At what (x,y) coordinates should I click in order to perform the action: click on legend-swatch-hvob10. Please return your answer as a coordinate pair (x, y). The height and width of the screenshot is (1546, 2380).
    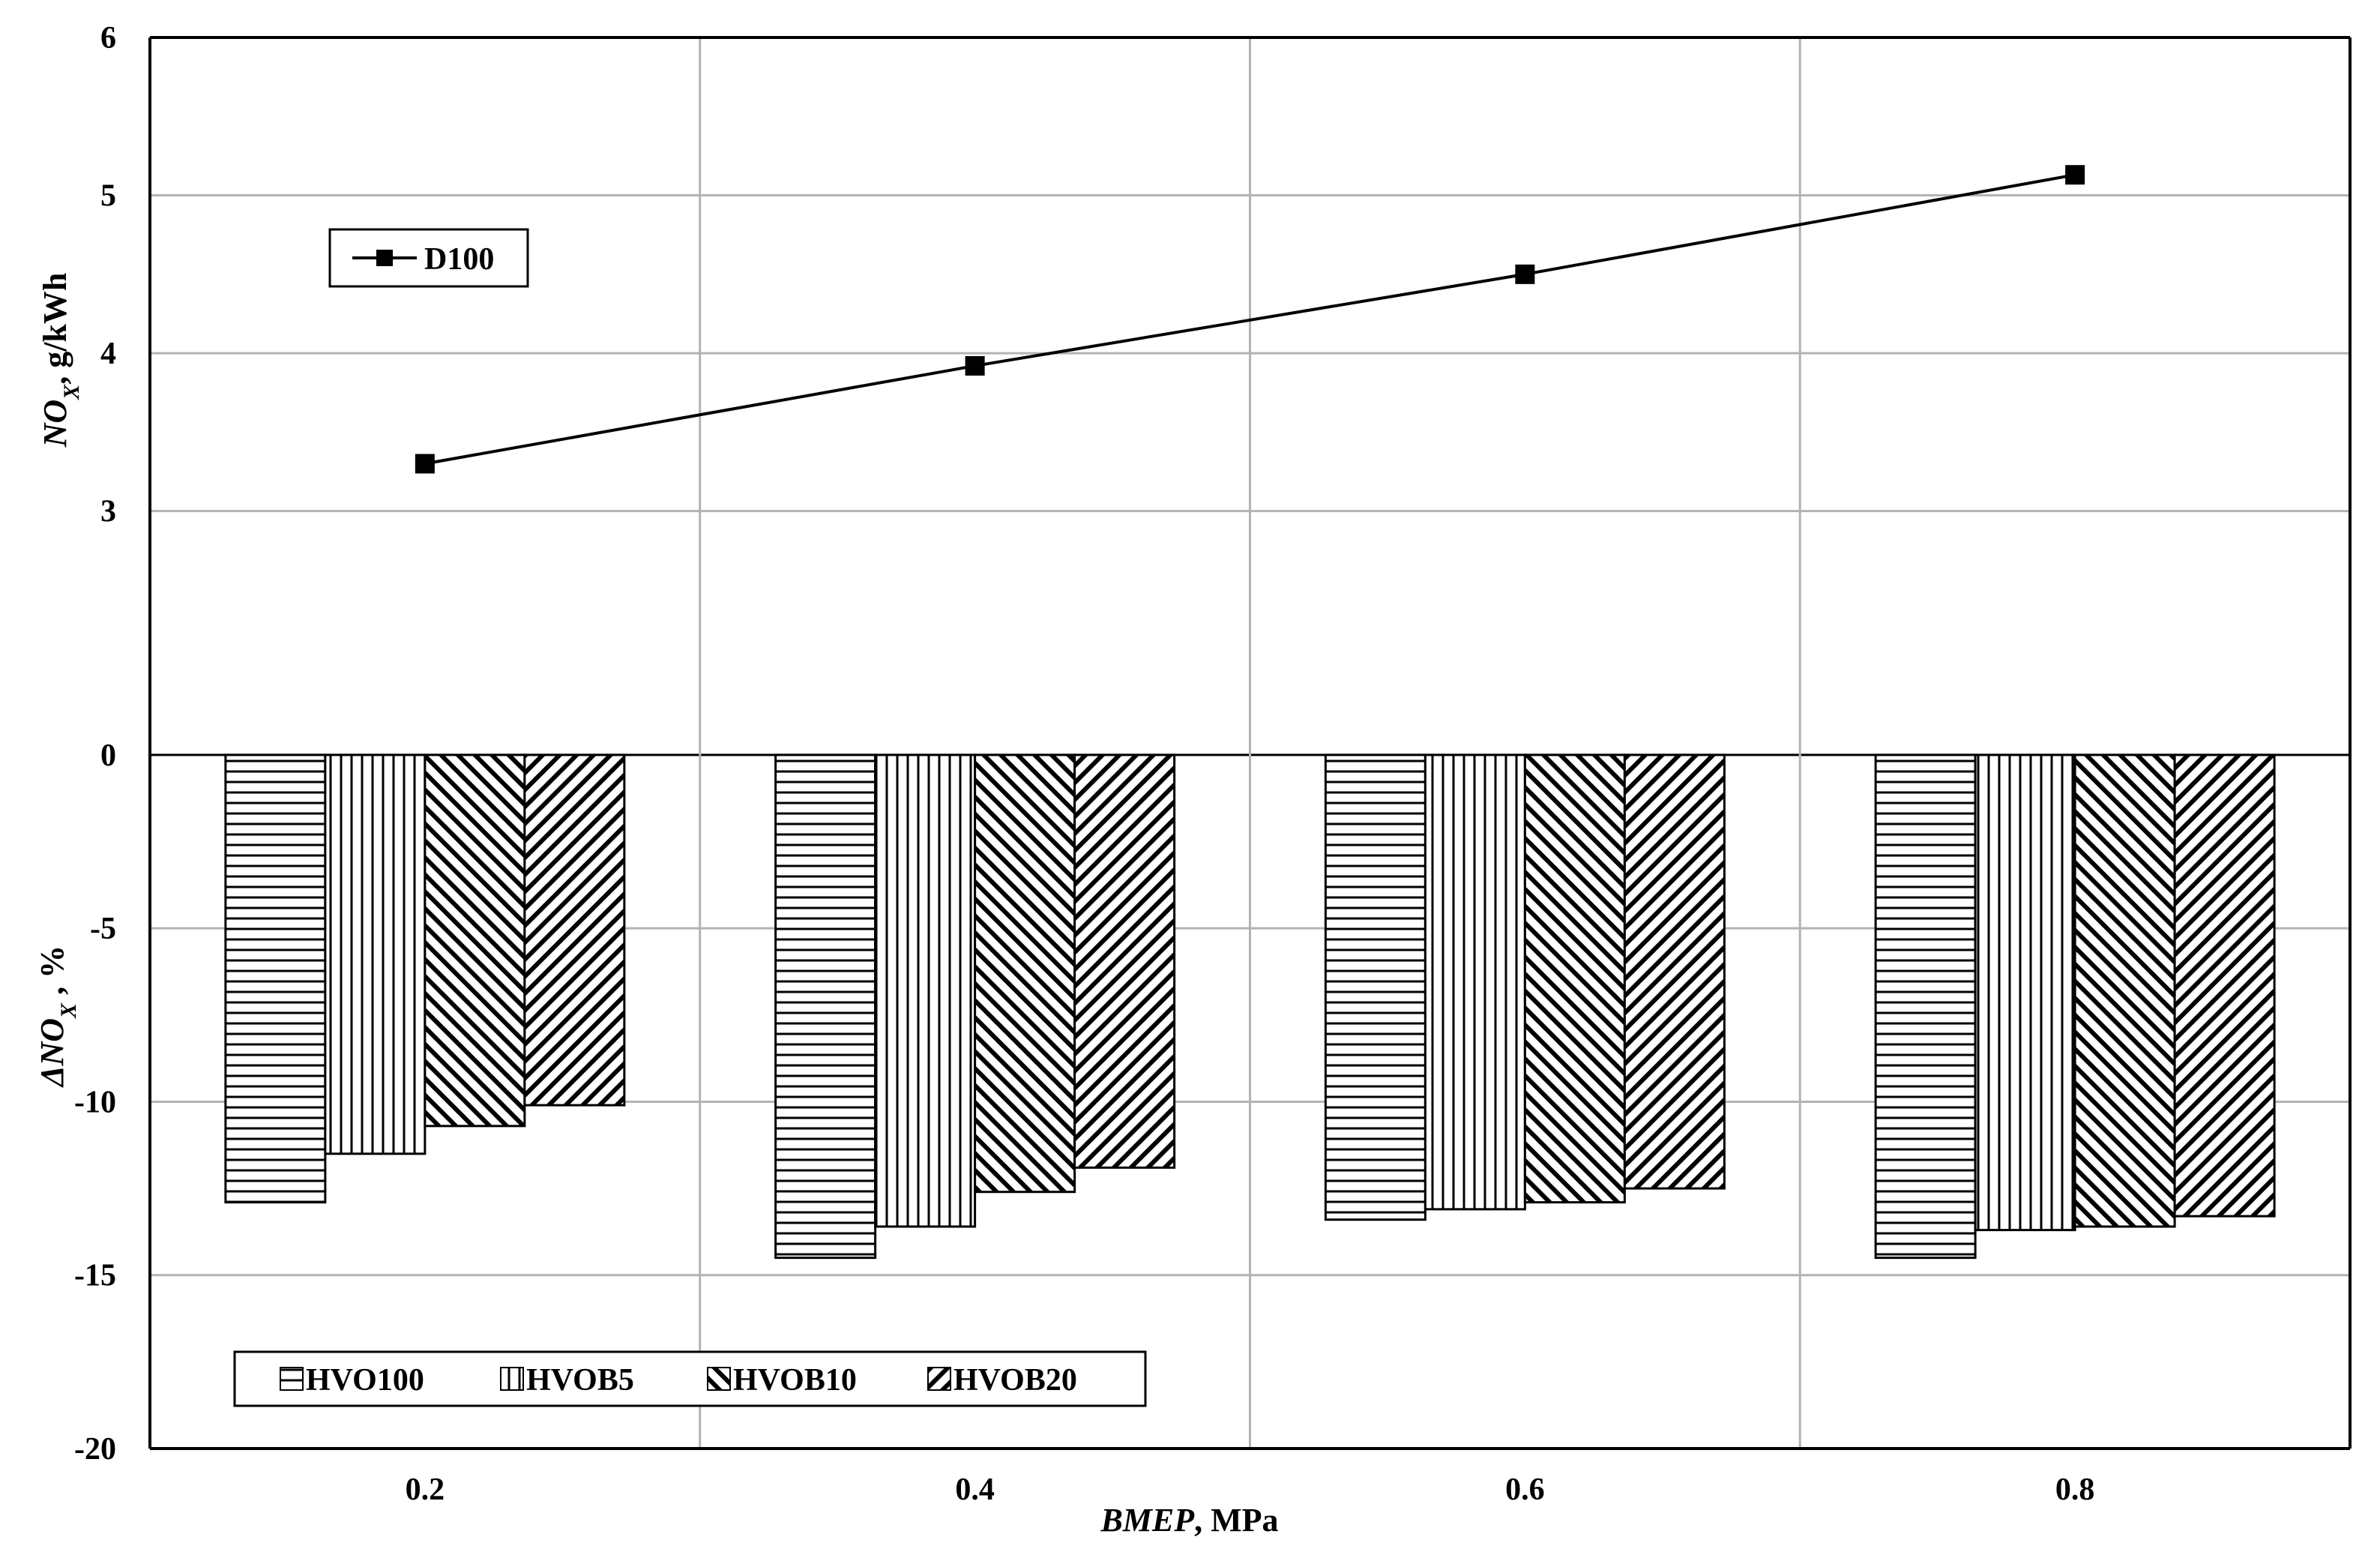
    Looking at the image, I should click on (719, 1379).